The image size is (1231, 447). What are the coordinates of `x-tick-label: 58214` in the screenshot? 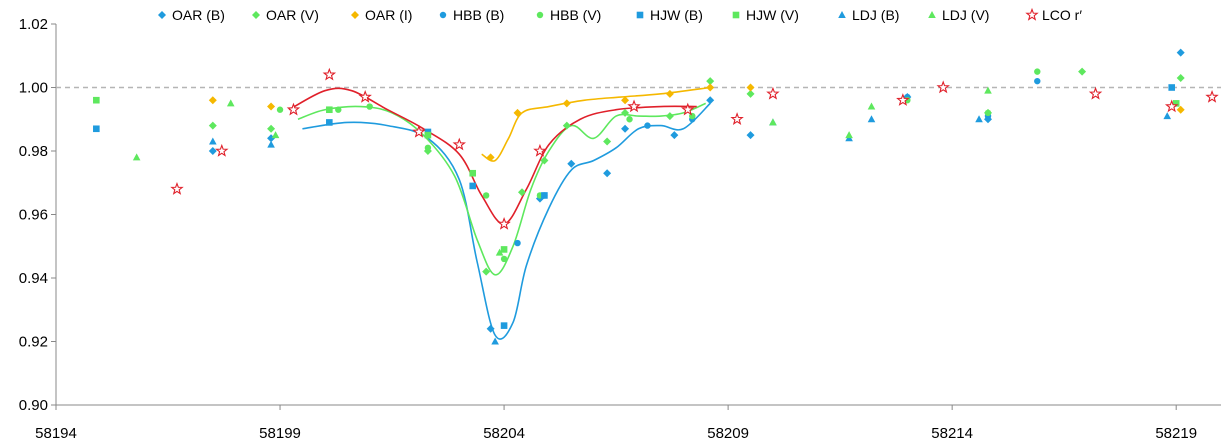 It's located at (952, 433).